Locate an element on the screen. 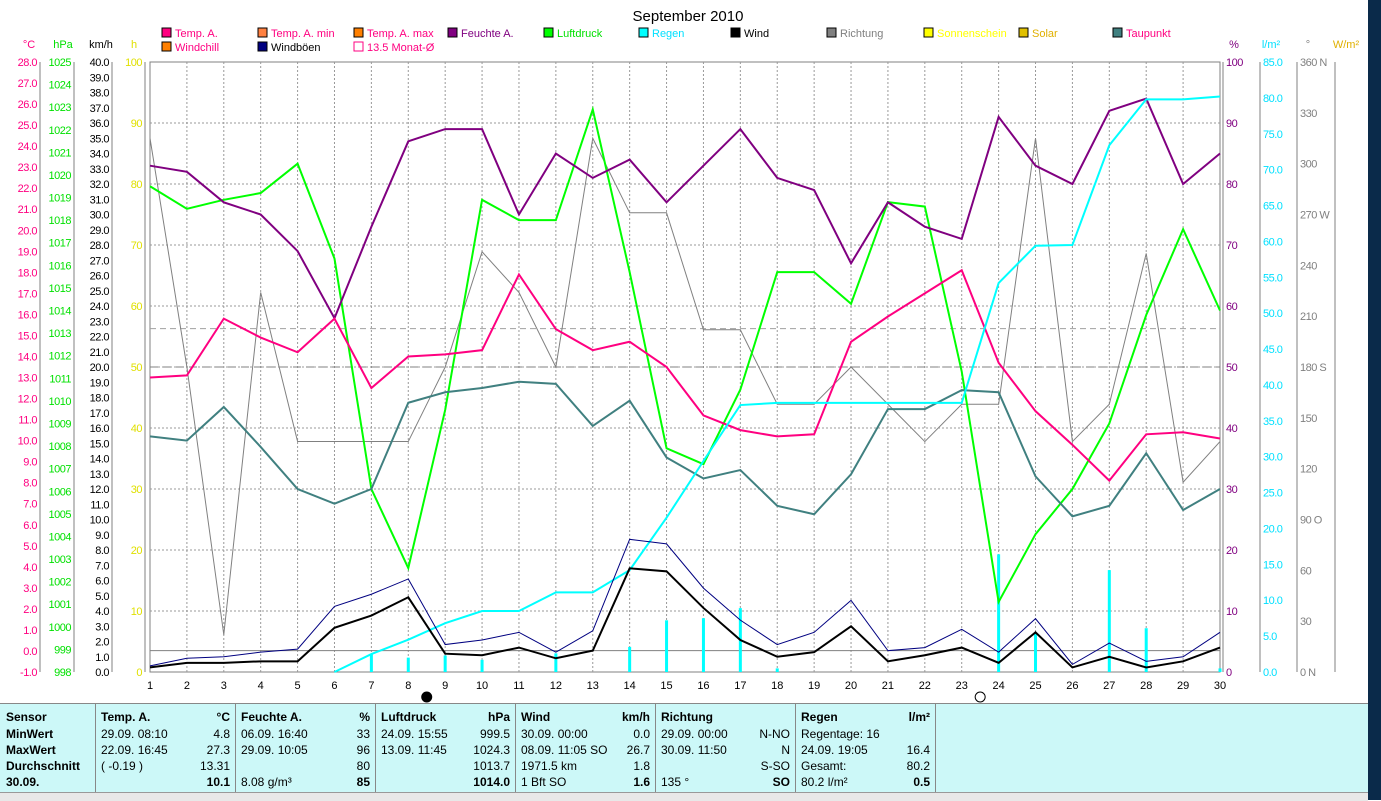  stat-info: 22.09. 16:45 is located at coordinates (134, 750).